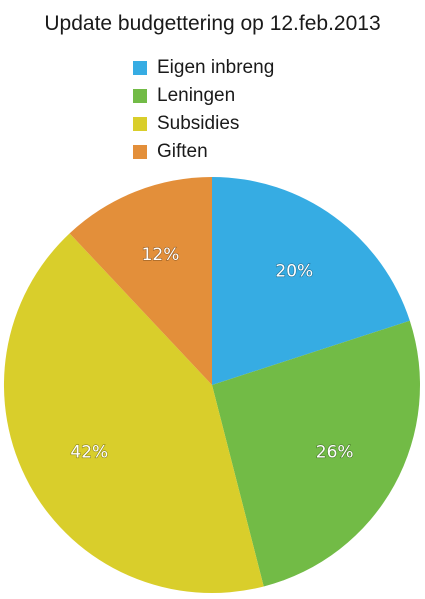 Image resolution: width=425 pixels, height=599 pixels. I want to click on chart-title: Update budgettering op 12.feb.2013, so click(212, 23).